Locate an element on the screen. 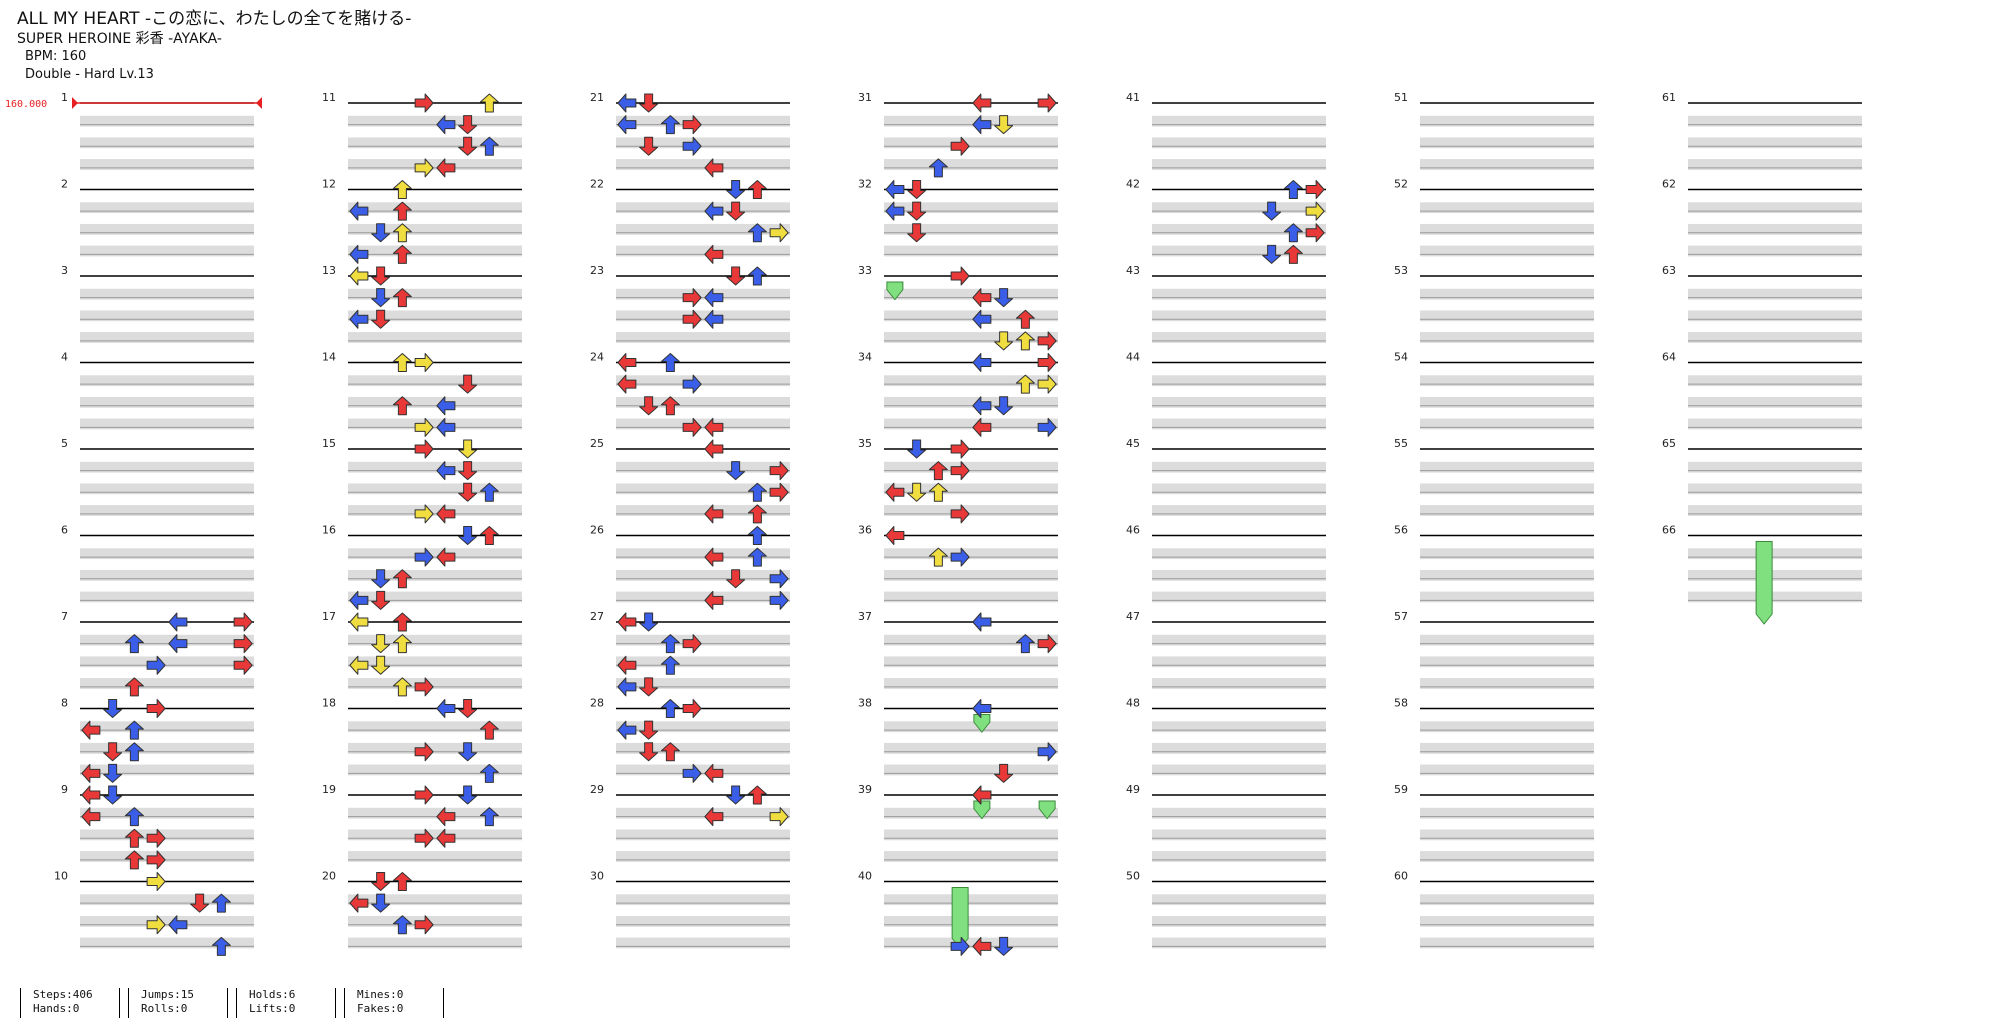 The height and width of the screenshot is (1024, 2012). measure: 42 is located at coordinates (1226, 217).